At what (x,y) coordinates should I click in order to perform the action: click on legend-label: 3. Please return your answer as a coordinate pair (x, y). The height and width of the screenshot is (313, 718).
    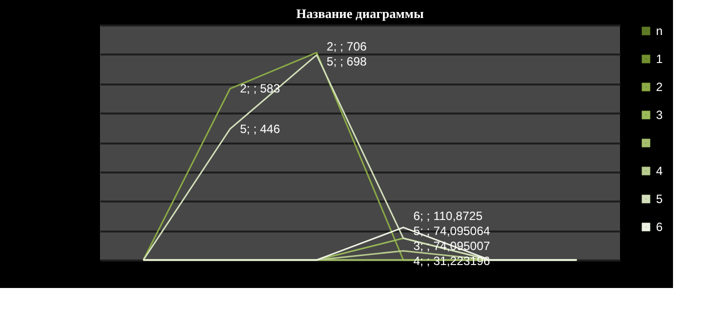
    Looking at the image, I should click on (659, 115).